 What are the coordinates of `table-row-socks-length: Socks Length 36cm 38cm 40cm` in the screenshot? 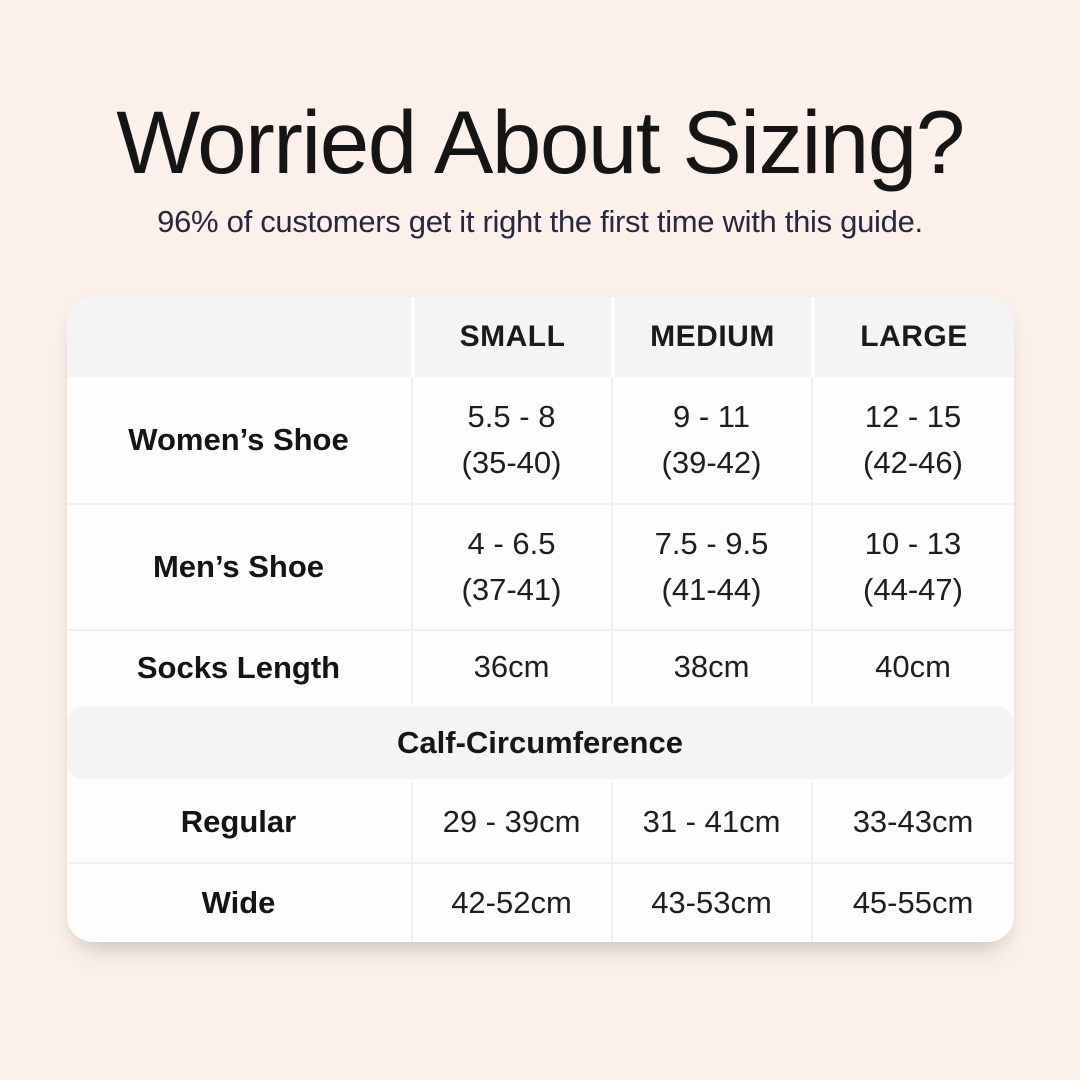 It's located at (540, 667).